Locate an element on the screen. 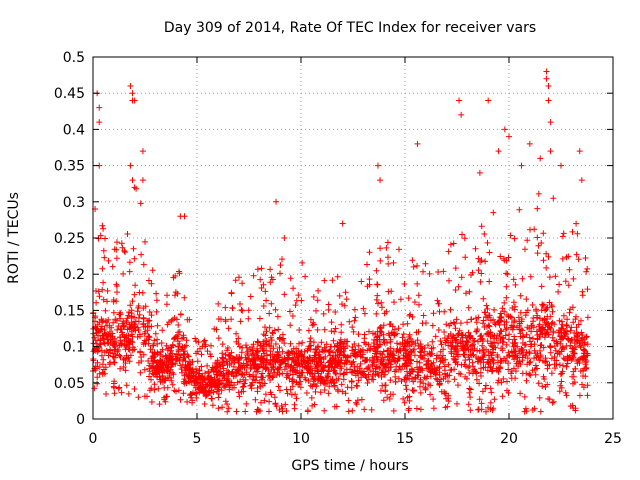 This screenshot has width=640, height=480. x-tick-labels: 0 5 10 15 20 25 is located at coordinates (355, 439).